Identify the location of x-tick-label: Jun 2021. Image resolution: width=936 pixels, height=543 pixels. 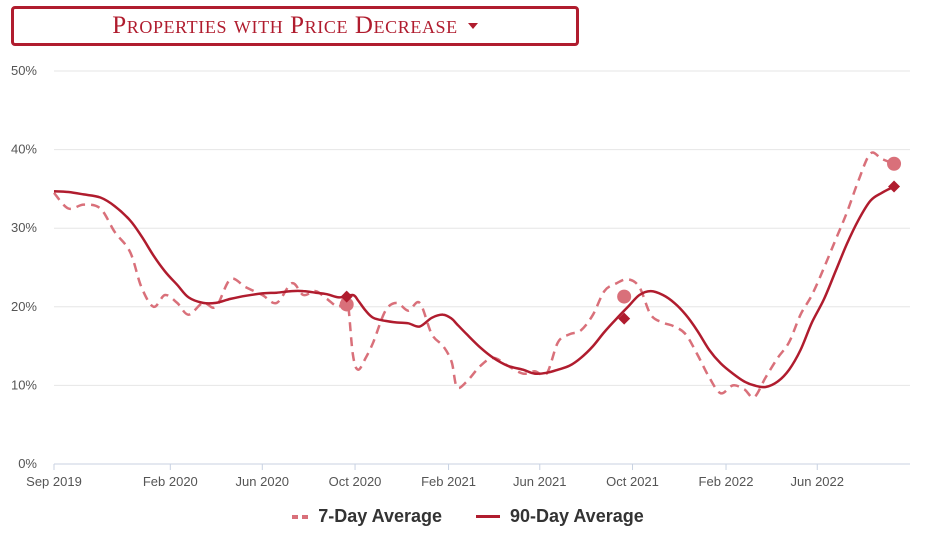
(540, 481).